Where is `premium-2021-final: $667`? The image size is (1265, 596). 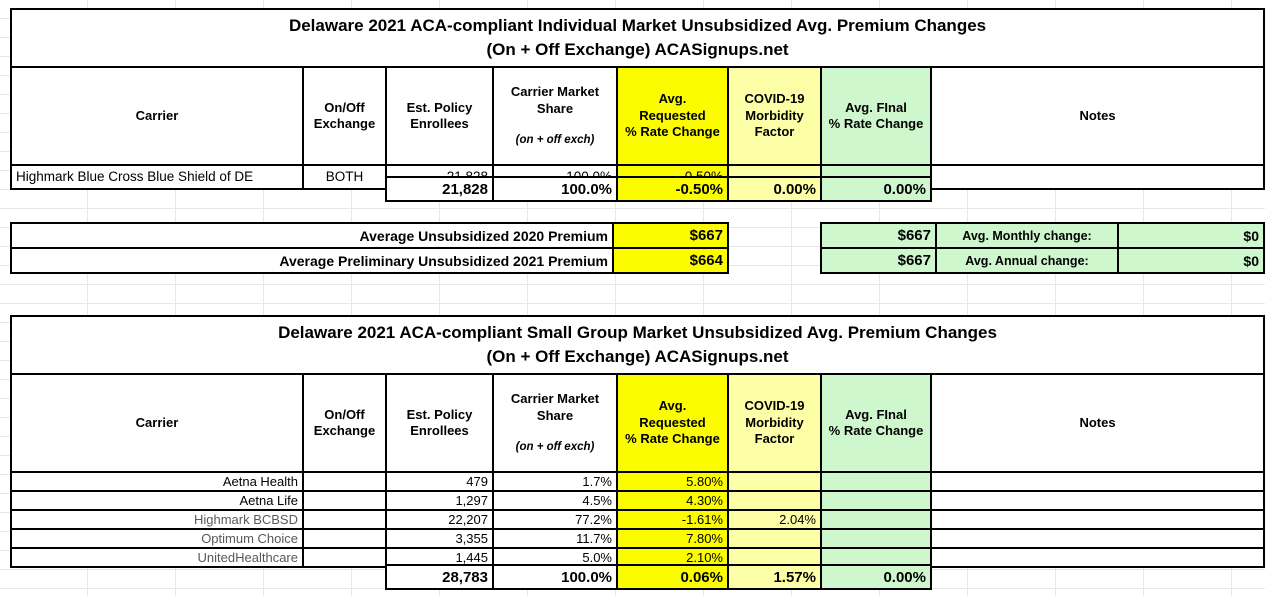 premium-2021-final: $667 is located at coordinates (878, 260).